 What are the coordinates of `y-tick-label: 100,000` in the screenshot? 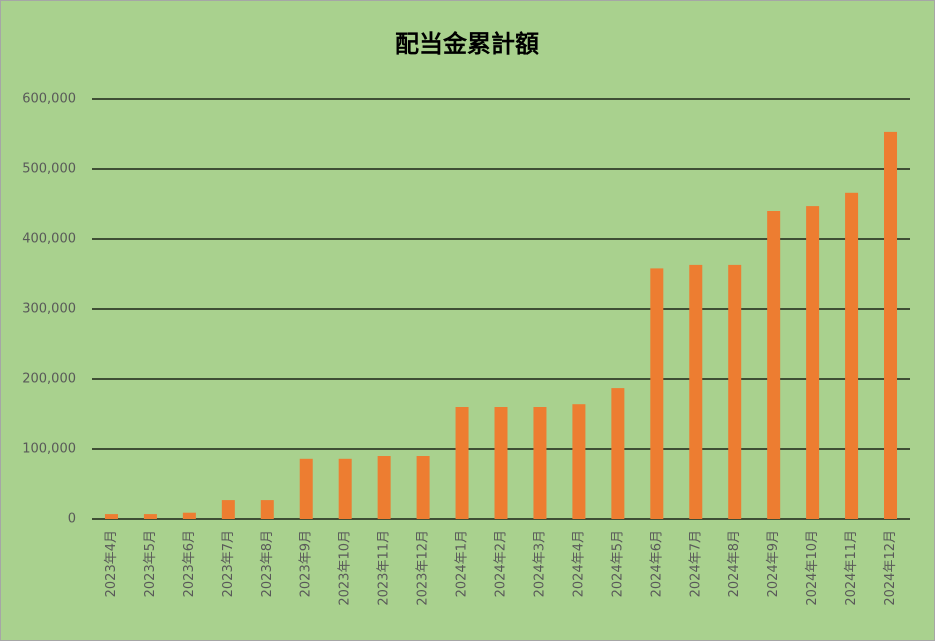 It's located at (49, 449).